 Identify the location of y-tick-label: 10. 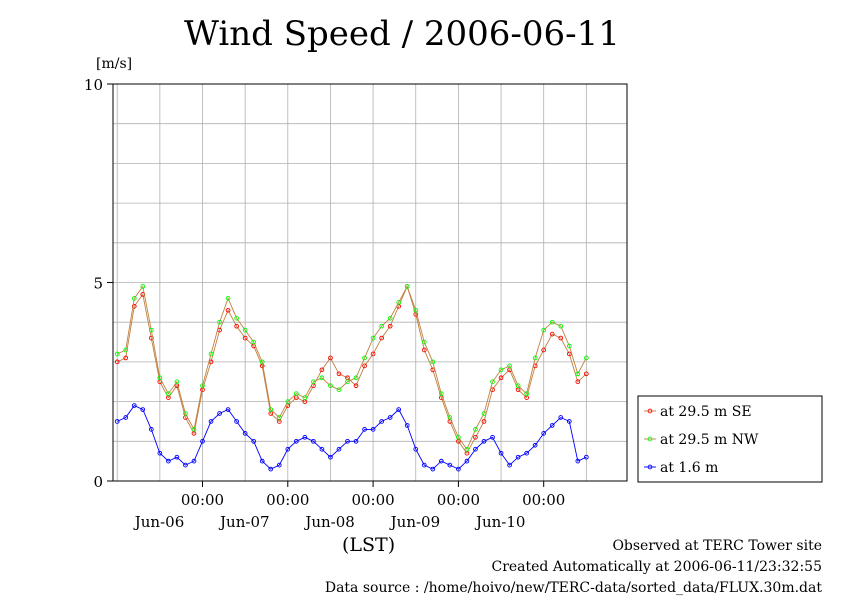
(93, 85).